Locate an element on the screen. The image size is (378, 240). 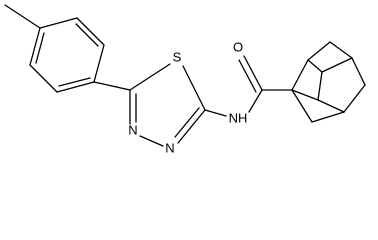
methyl-bond is located at coordinates (22, 16).